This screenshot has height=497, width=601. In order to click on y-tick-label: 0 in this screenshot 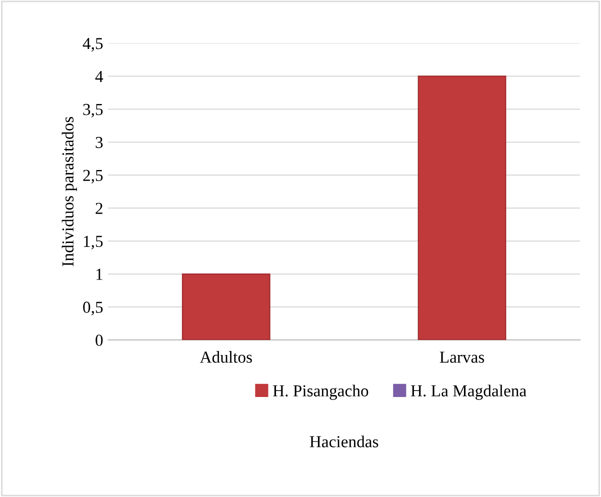, I will do `click(99, 340)`.